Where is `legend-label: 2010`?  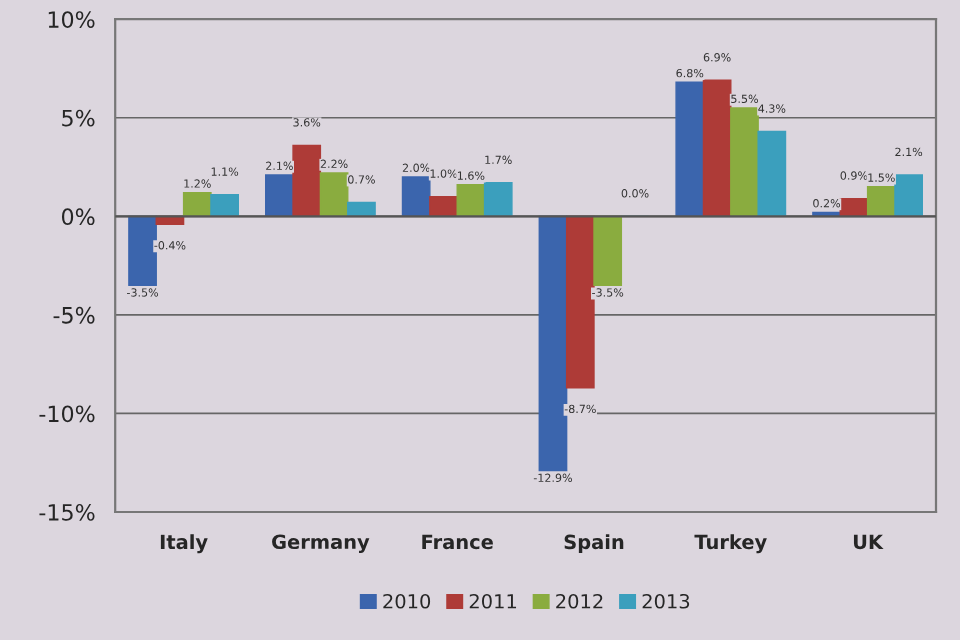 legend-label: 2010 is located at coordinates (407, 601).